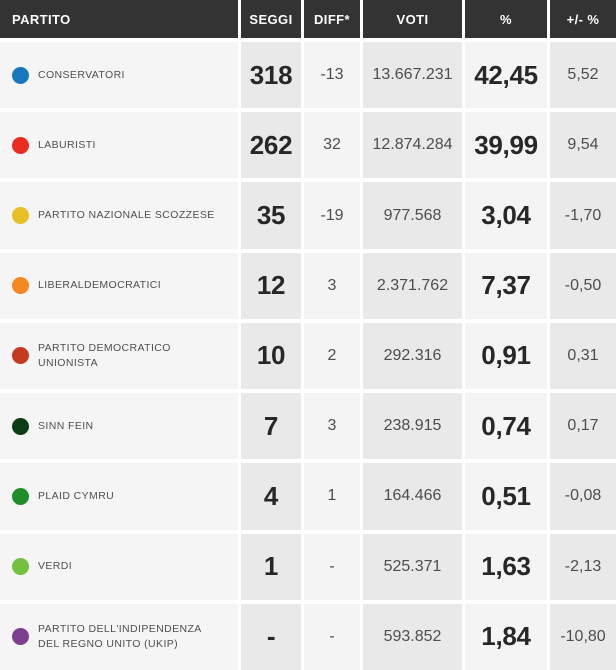 The height and width of the screenshot is (670, 616). I want to click on table-header-row: PARTITO SEGGI DIFF* VOTI % +/- %, so click(308, 19).